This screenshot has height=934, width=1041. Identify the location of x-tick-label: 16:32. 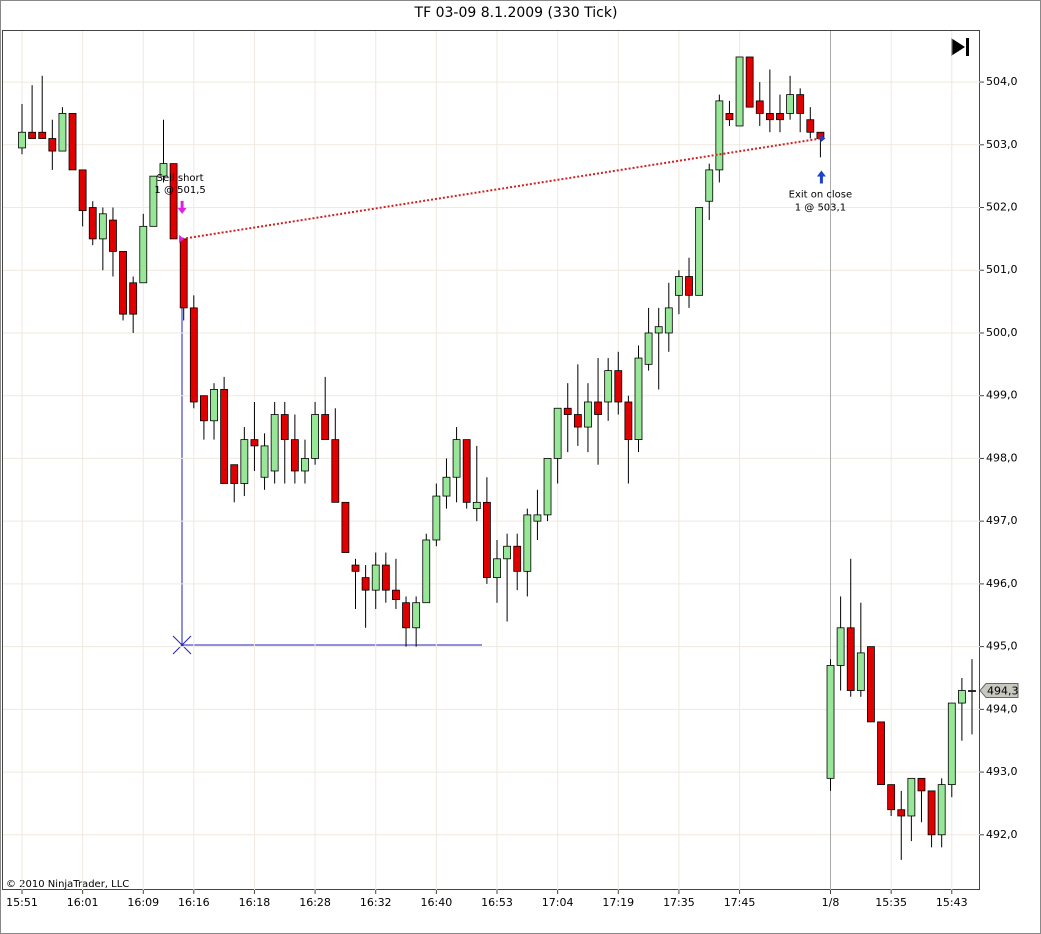
(376, 902).